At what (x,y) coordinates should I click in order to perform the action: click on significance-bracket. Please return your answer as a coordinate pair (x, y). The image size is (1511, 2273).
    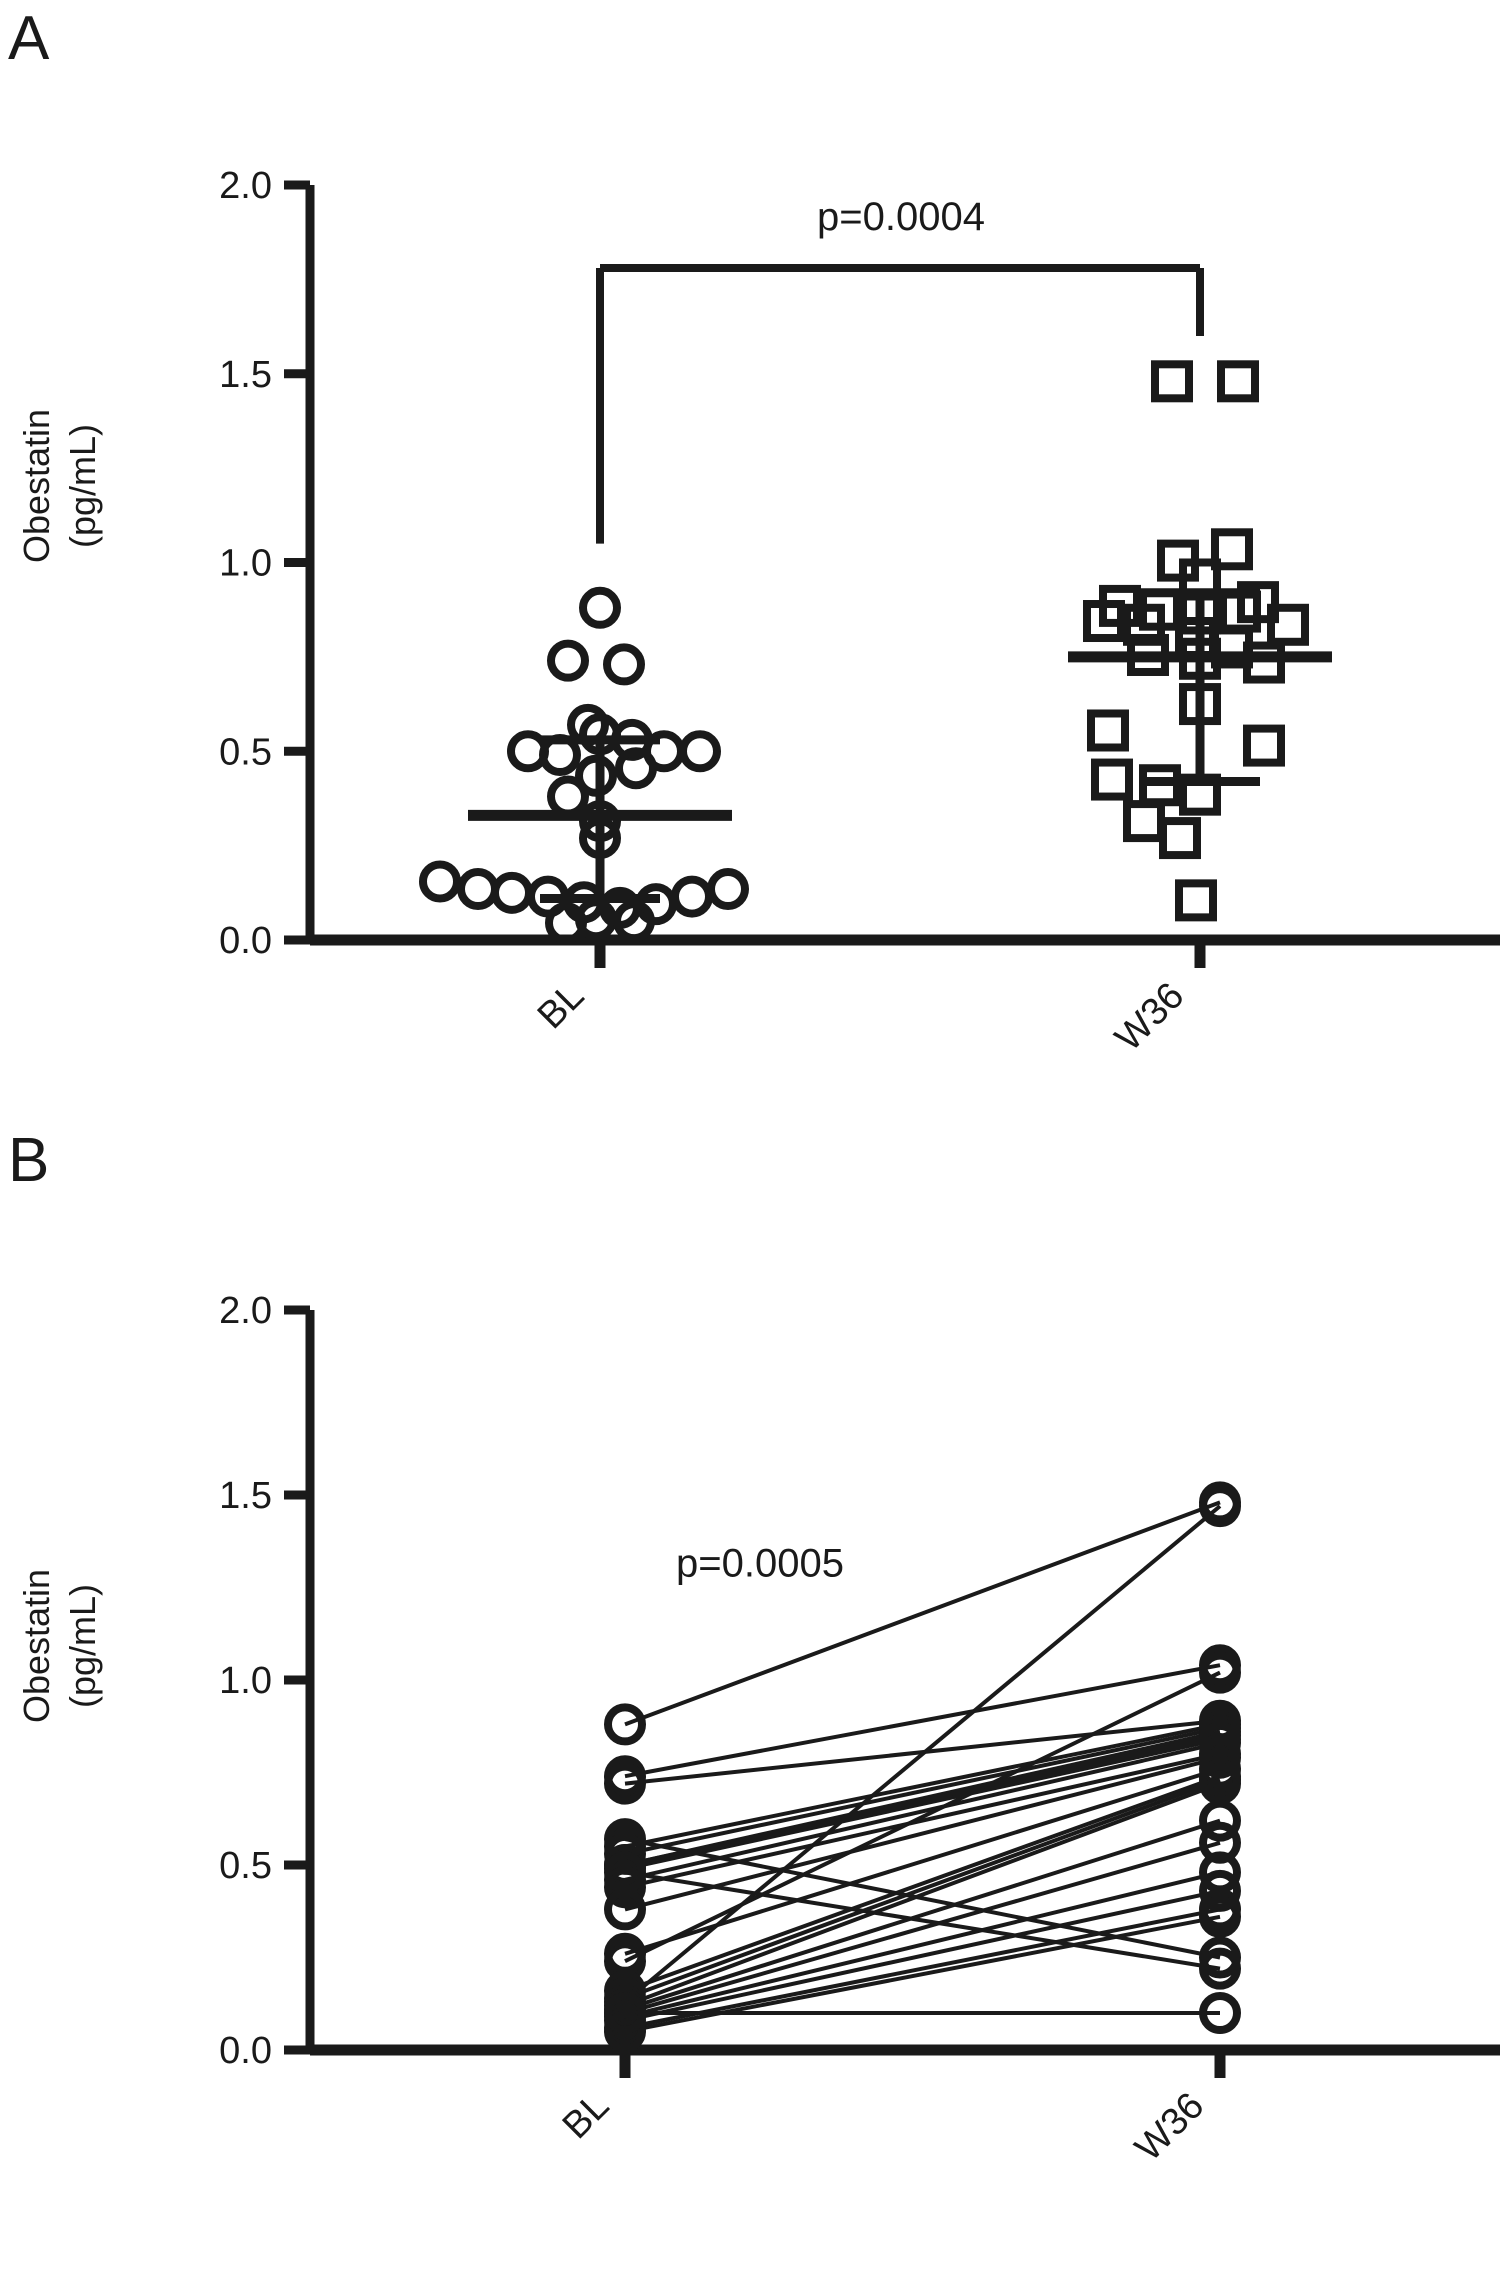
    Looking at the image, I should click on (900, 404).